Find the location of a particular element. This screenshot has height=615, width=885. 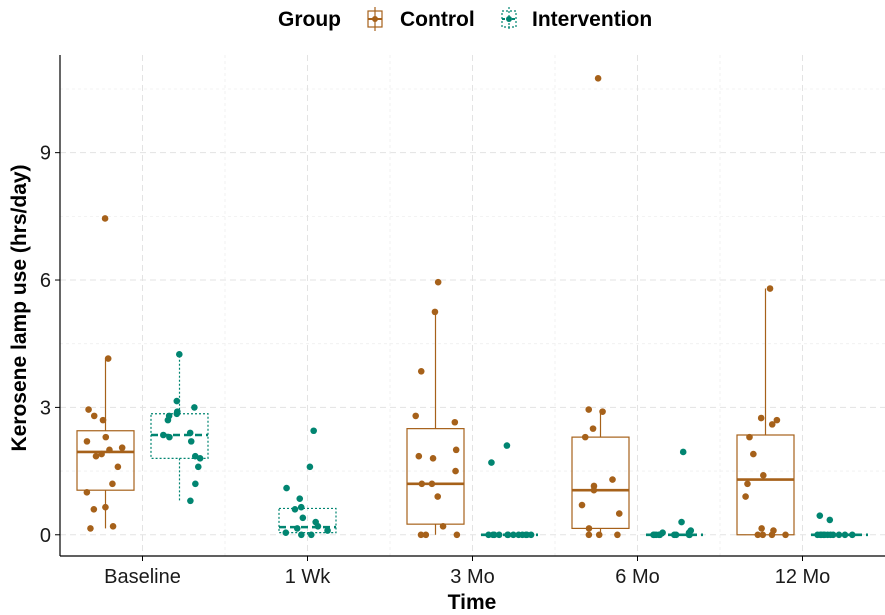

x-tick-label: 6 Mo is located at coordinates (637, 577).